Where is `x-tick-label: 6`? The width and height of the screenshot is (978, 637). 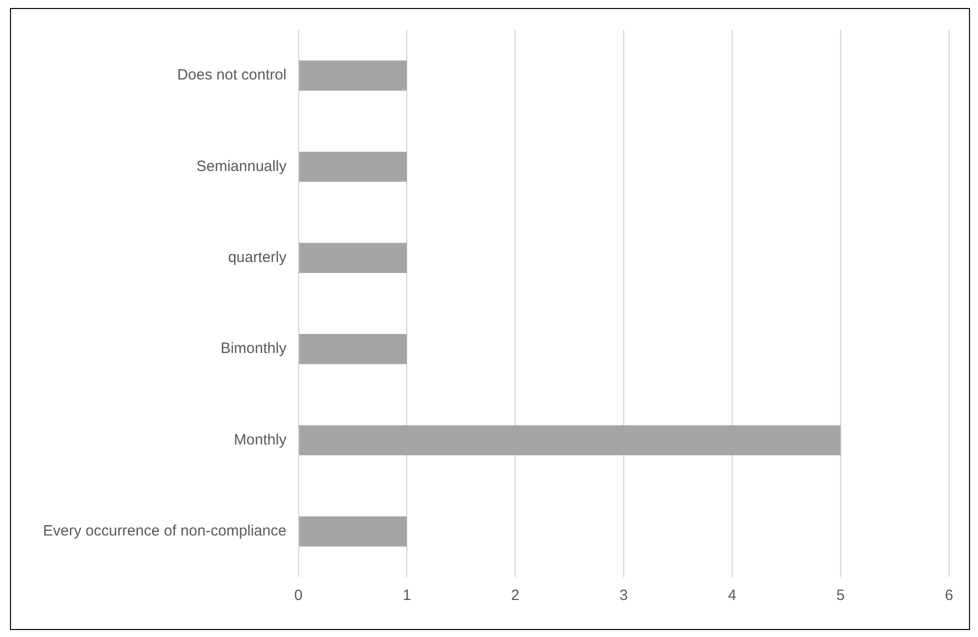 x-tick-label: 6 is located at coordinates (949, 595).